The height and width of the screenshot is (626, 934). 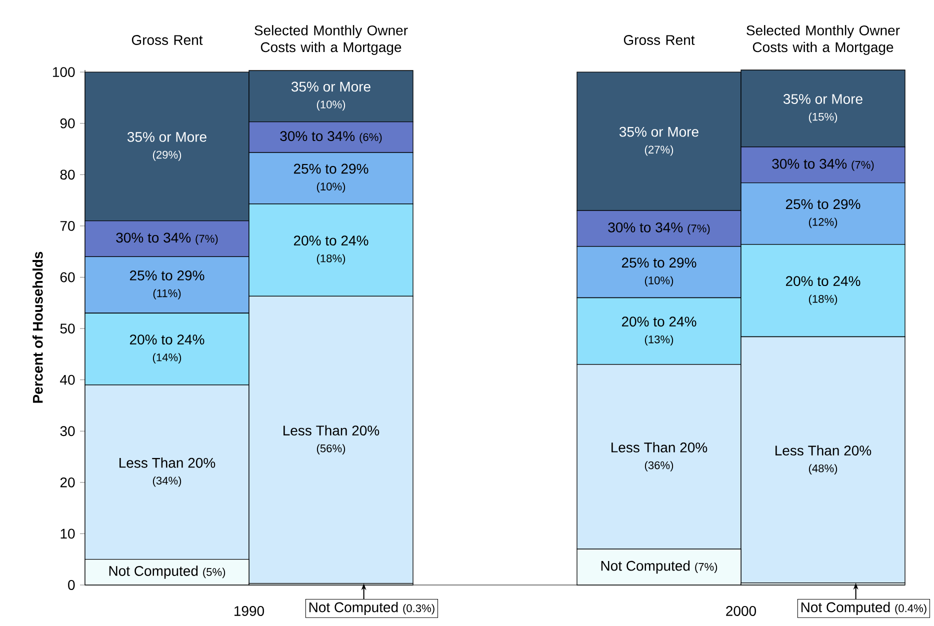 I want to click on series-label: 25% to 29%, so click(x=331, y=169).